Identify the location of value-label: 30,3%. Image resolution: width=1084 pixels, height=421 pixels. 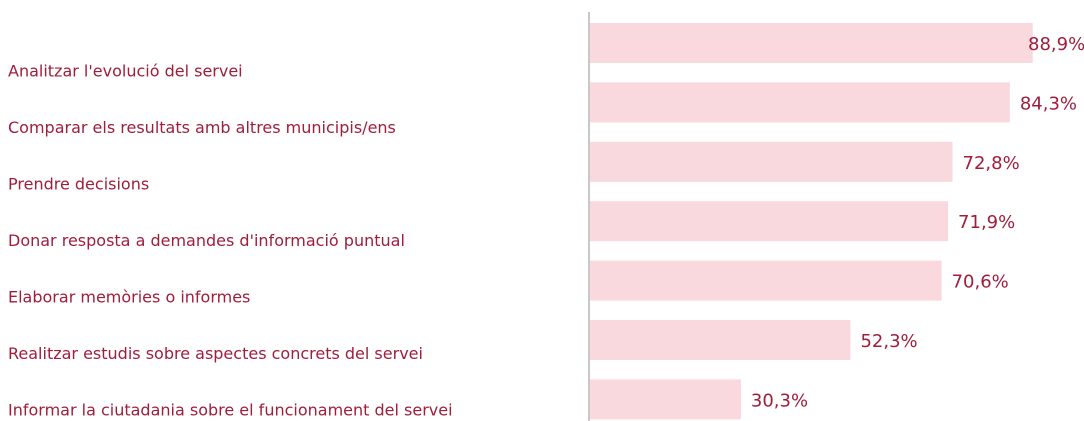
(779, 400).